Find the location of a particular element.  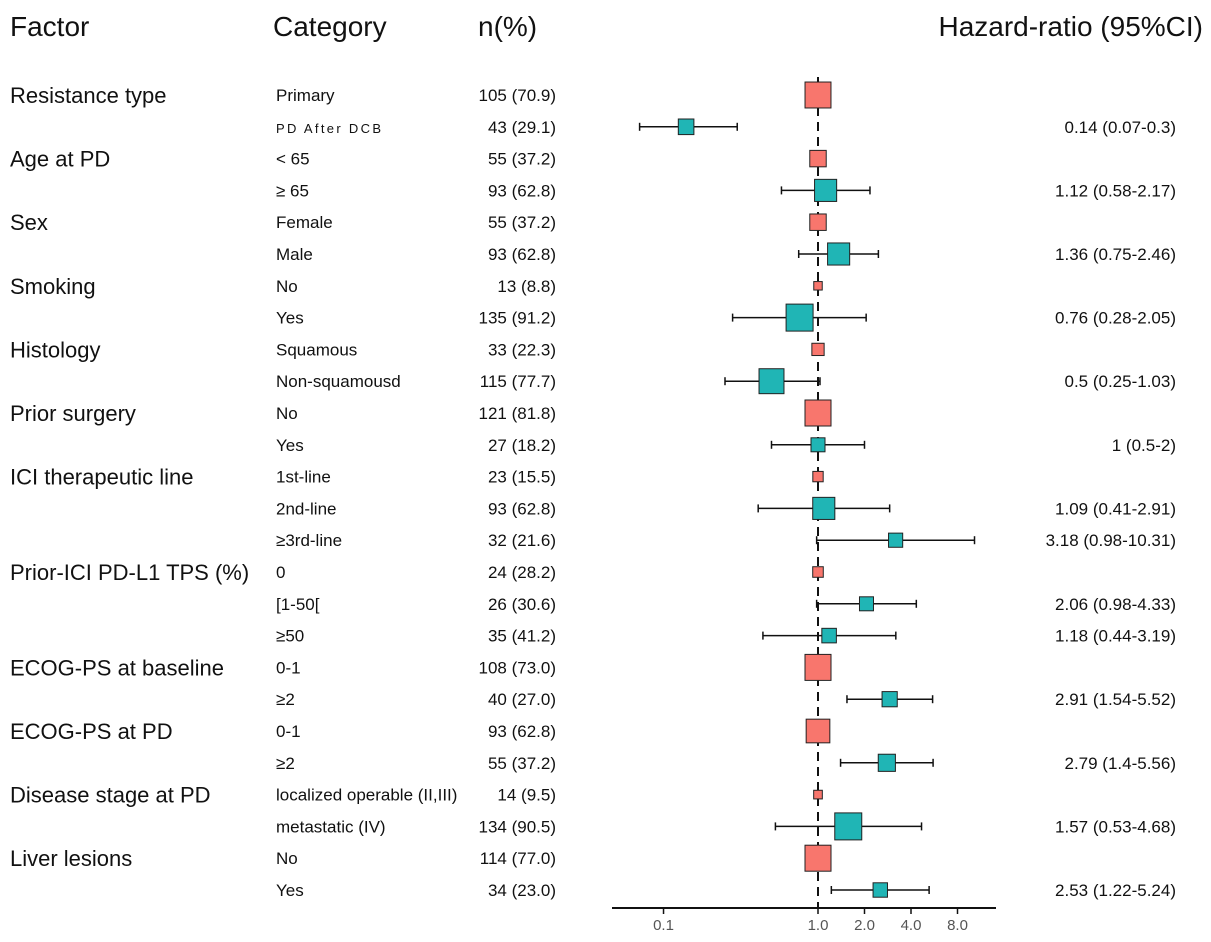

factor-label: Prior surgery is located at coordinates (73, 413).